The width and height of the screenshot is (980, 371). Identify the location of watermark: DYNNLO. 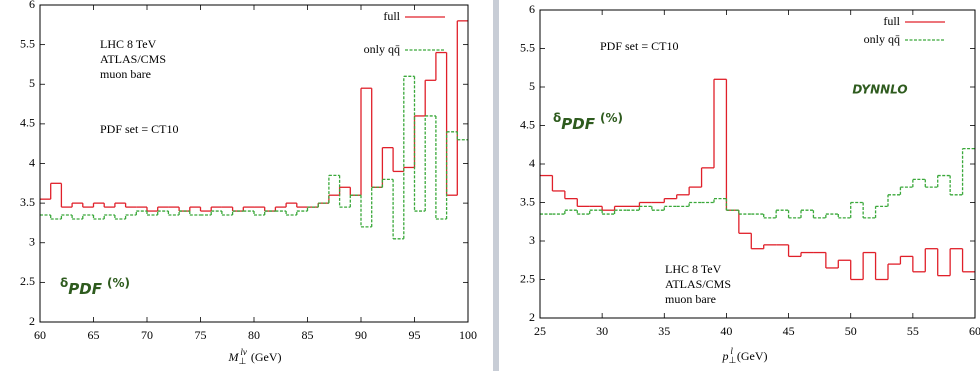
(879, 90).